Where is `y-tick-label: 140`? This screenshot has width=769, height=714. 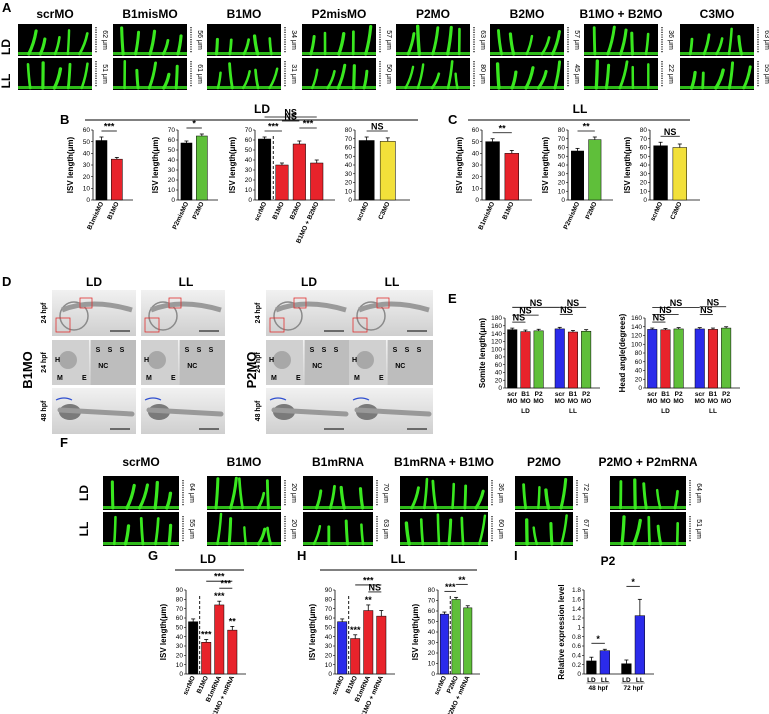
y-tick-label: 140 is located at coordinates (636, 327).